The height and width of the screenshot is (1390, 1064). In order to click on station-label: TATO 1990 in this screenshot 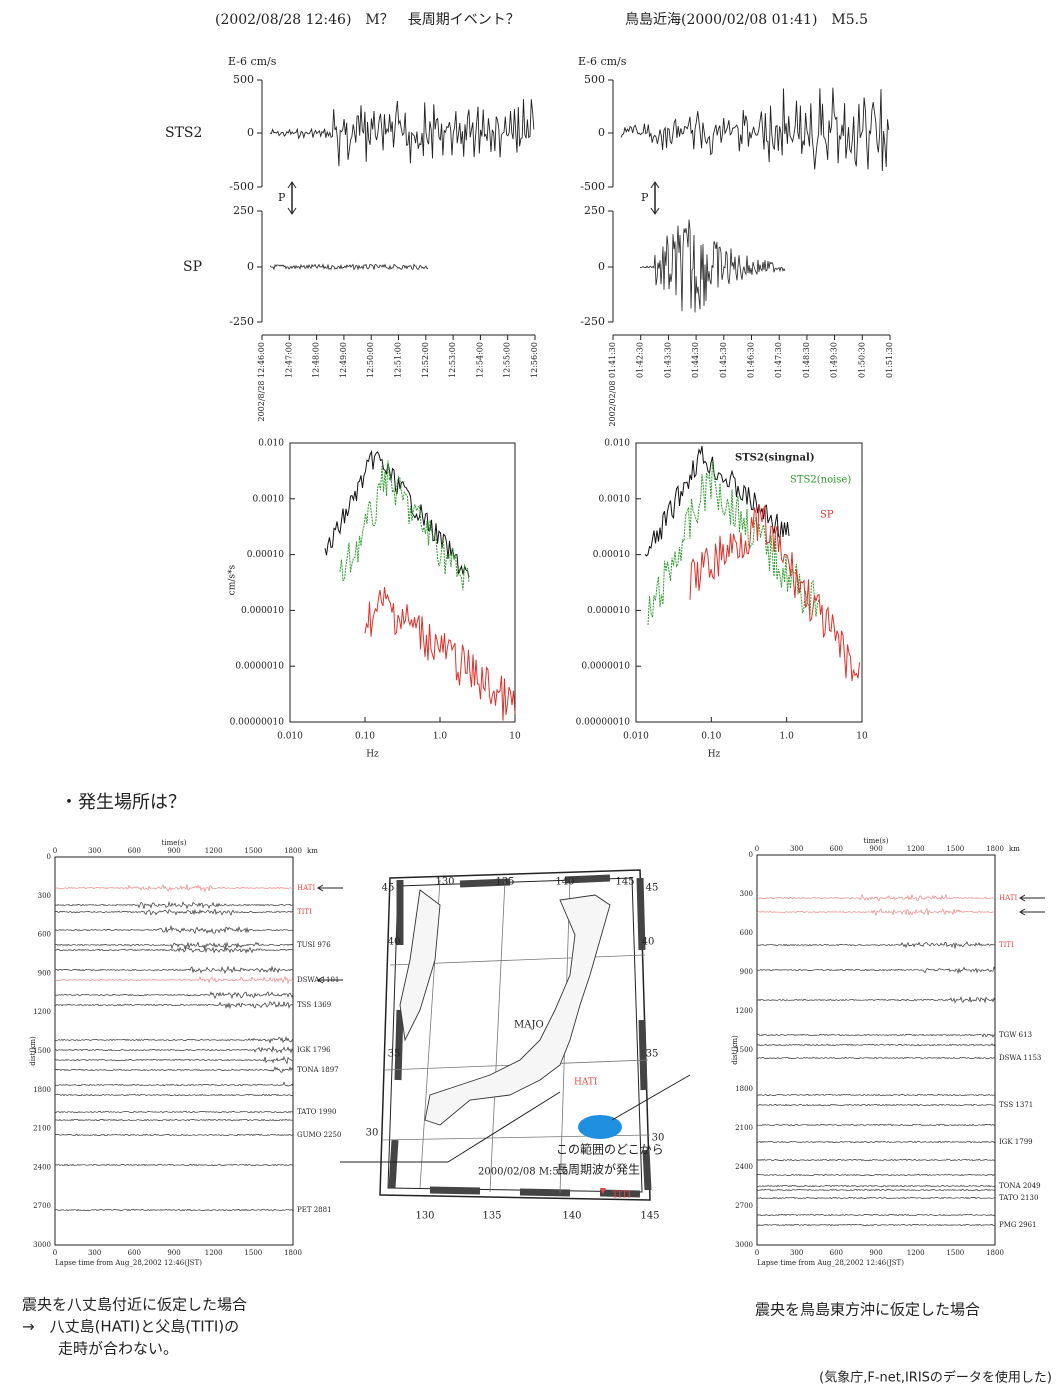, I will do `click(316, 1112)`.